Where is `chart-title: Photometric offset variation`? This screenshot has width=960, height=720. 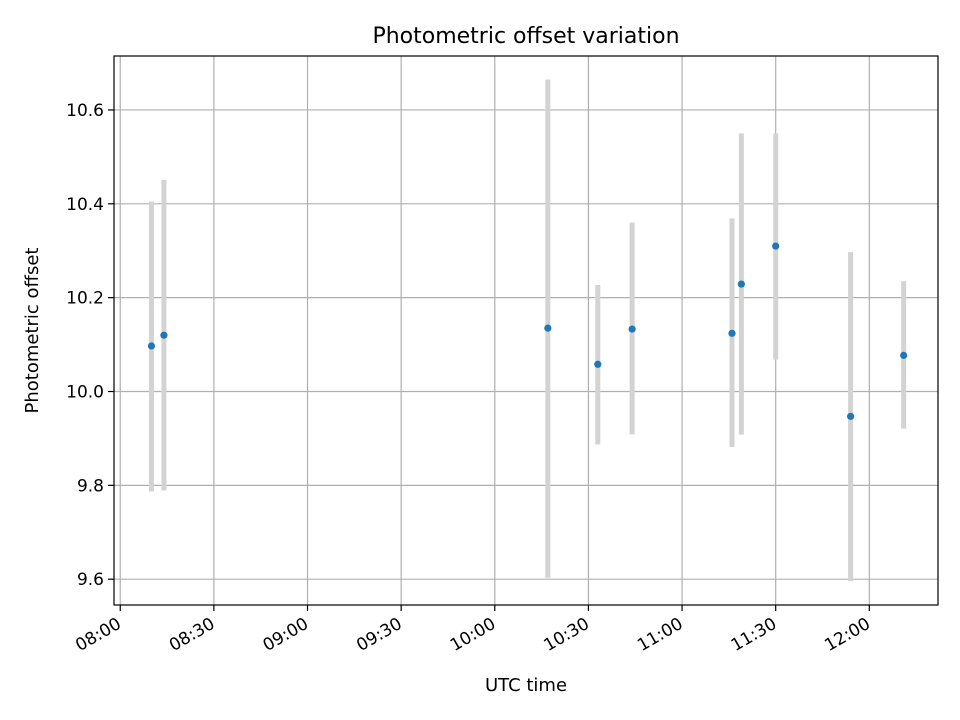 chart-title: Photometric offset variation is located at coordinates (525, 36).